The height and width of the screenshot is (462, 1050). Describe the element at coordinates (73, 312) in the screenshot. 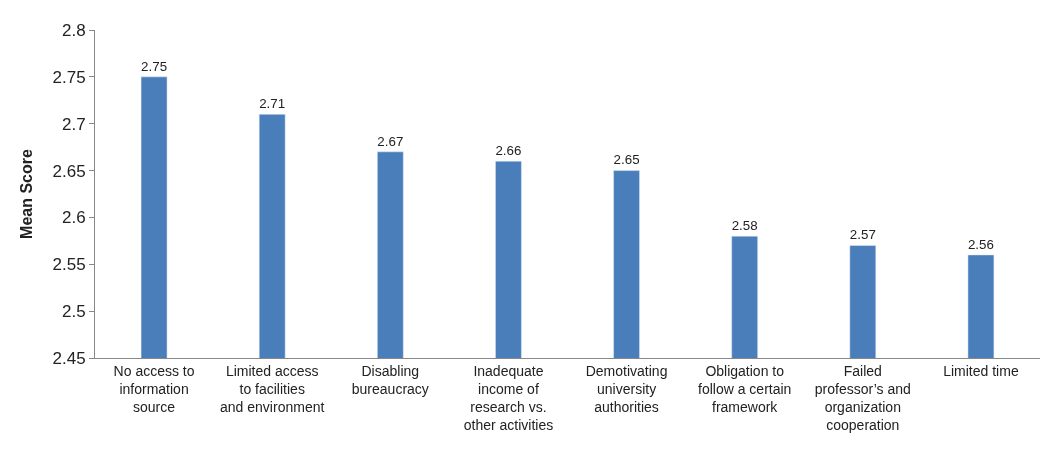

I see `y-tick-label: 2.5` at that location.